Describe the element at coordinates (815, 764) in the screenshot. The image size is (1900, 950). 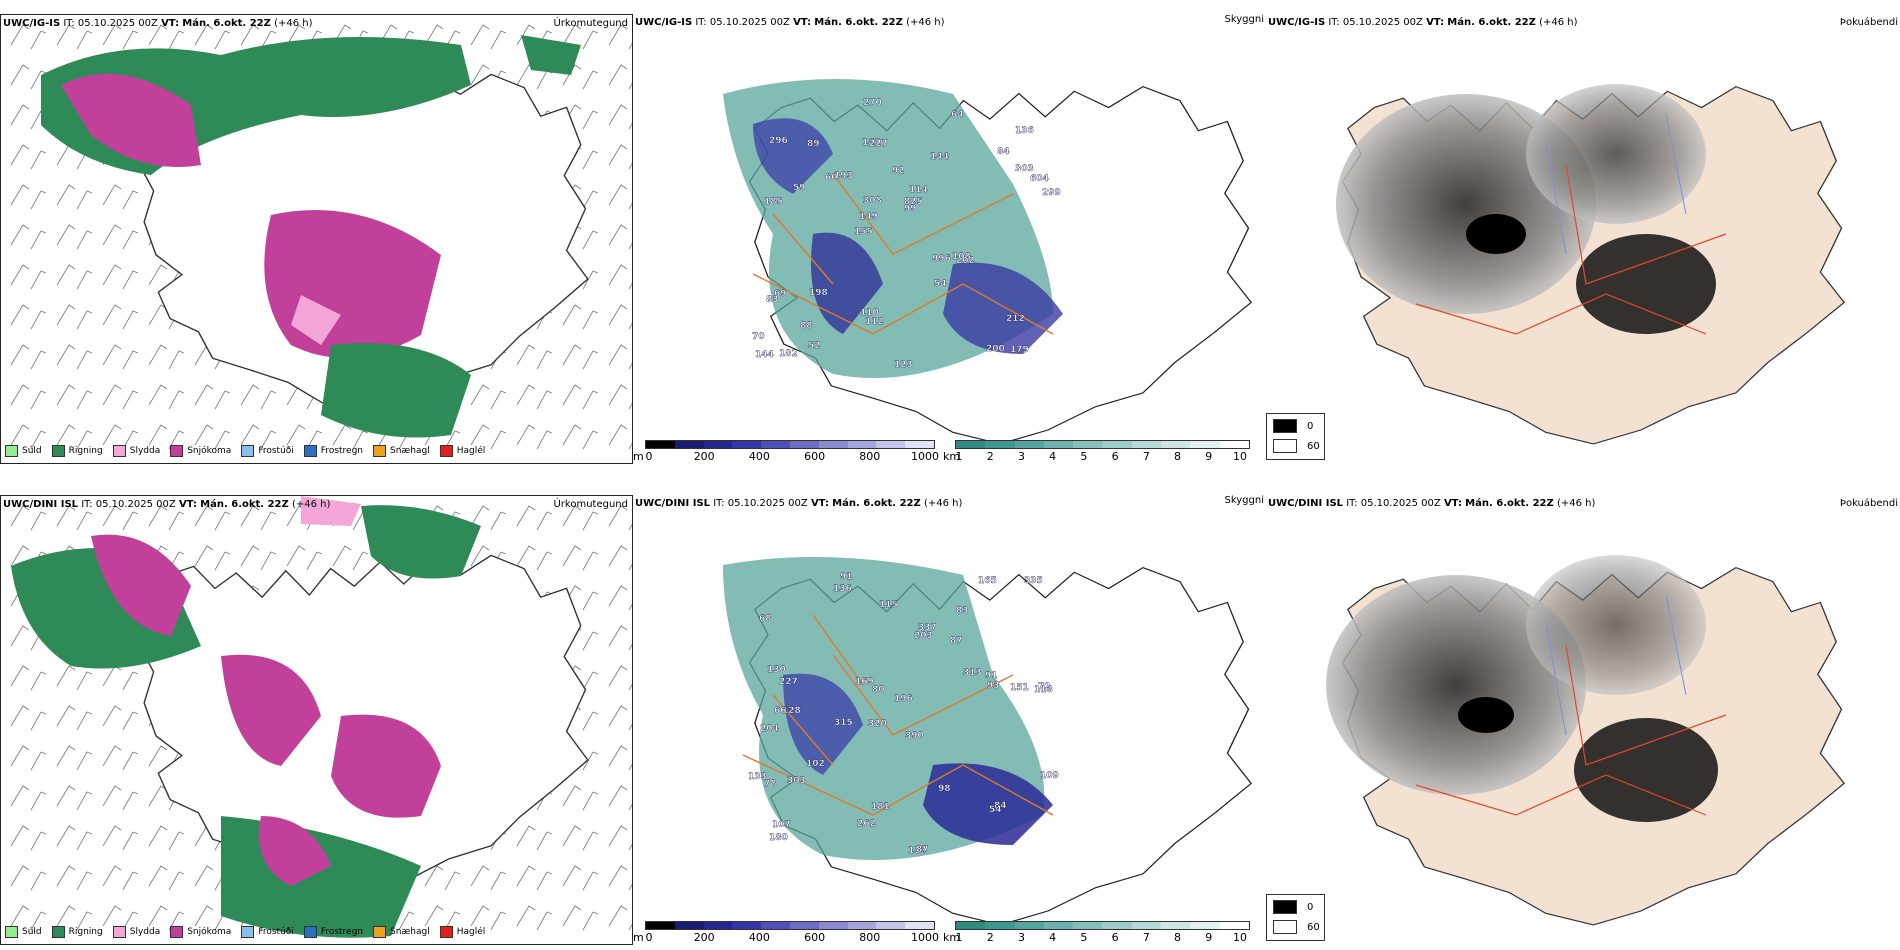
I see `ceiling-value-label: 102` at that location.